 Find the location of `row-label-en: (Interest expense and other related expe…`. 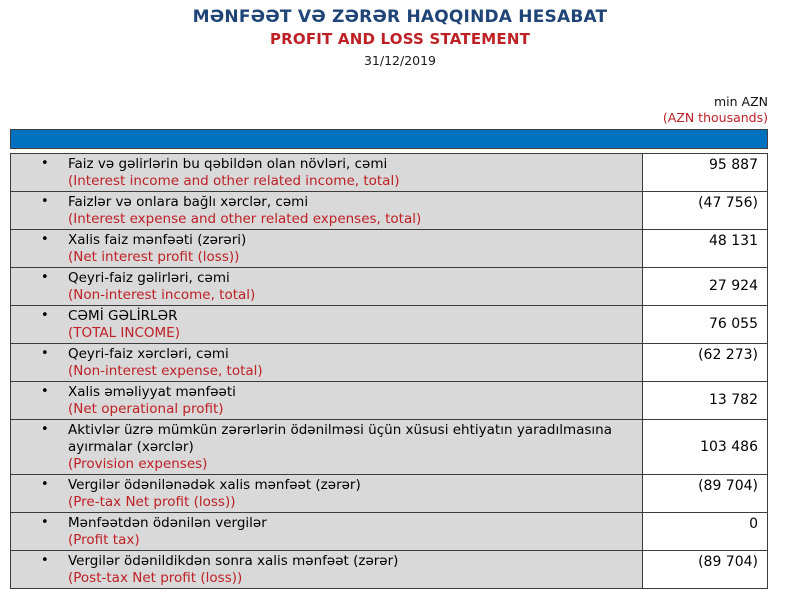

row-label-en: (Interest expense and other related expe… is located at coordinates (245, 218).